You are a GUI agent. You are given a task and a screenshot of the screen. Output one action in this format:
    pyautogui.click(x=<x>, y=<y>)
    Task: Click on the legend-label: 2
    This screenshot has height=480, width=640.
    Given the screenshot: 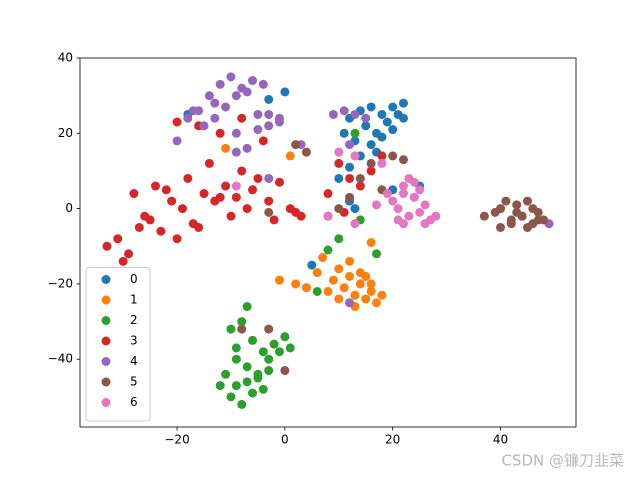 What is the action you would take?
    pyautogui.click(x=134, y=320)
    